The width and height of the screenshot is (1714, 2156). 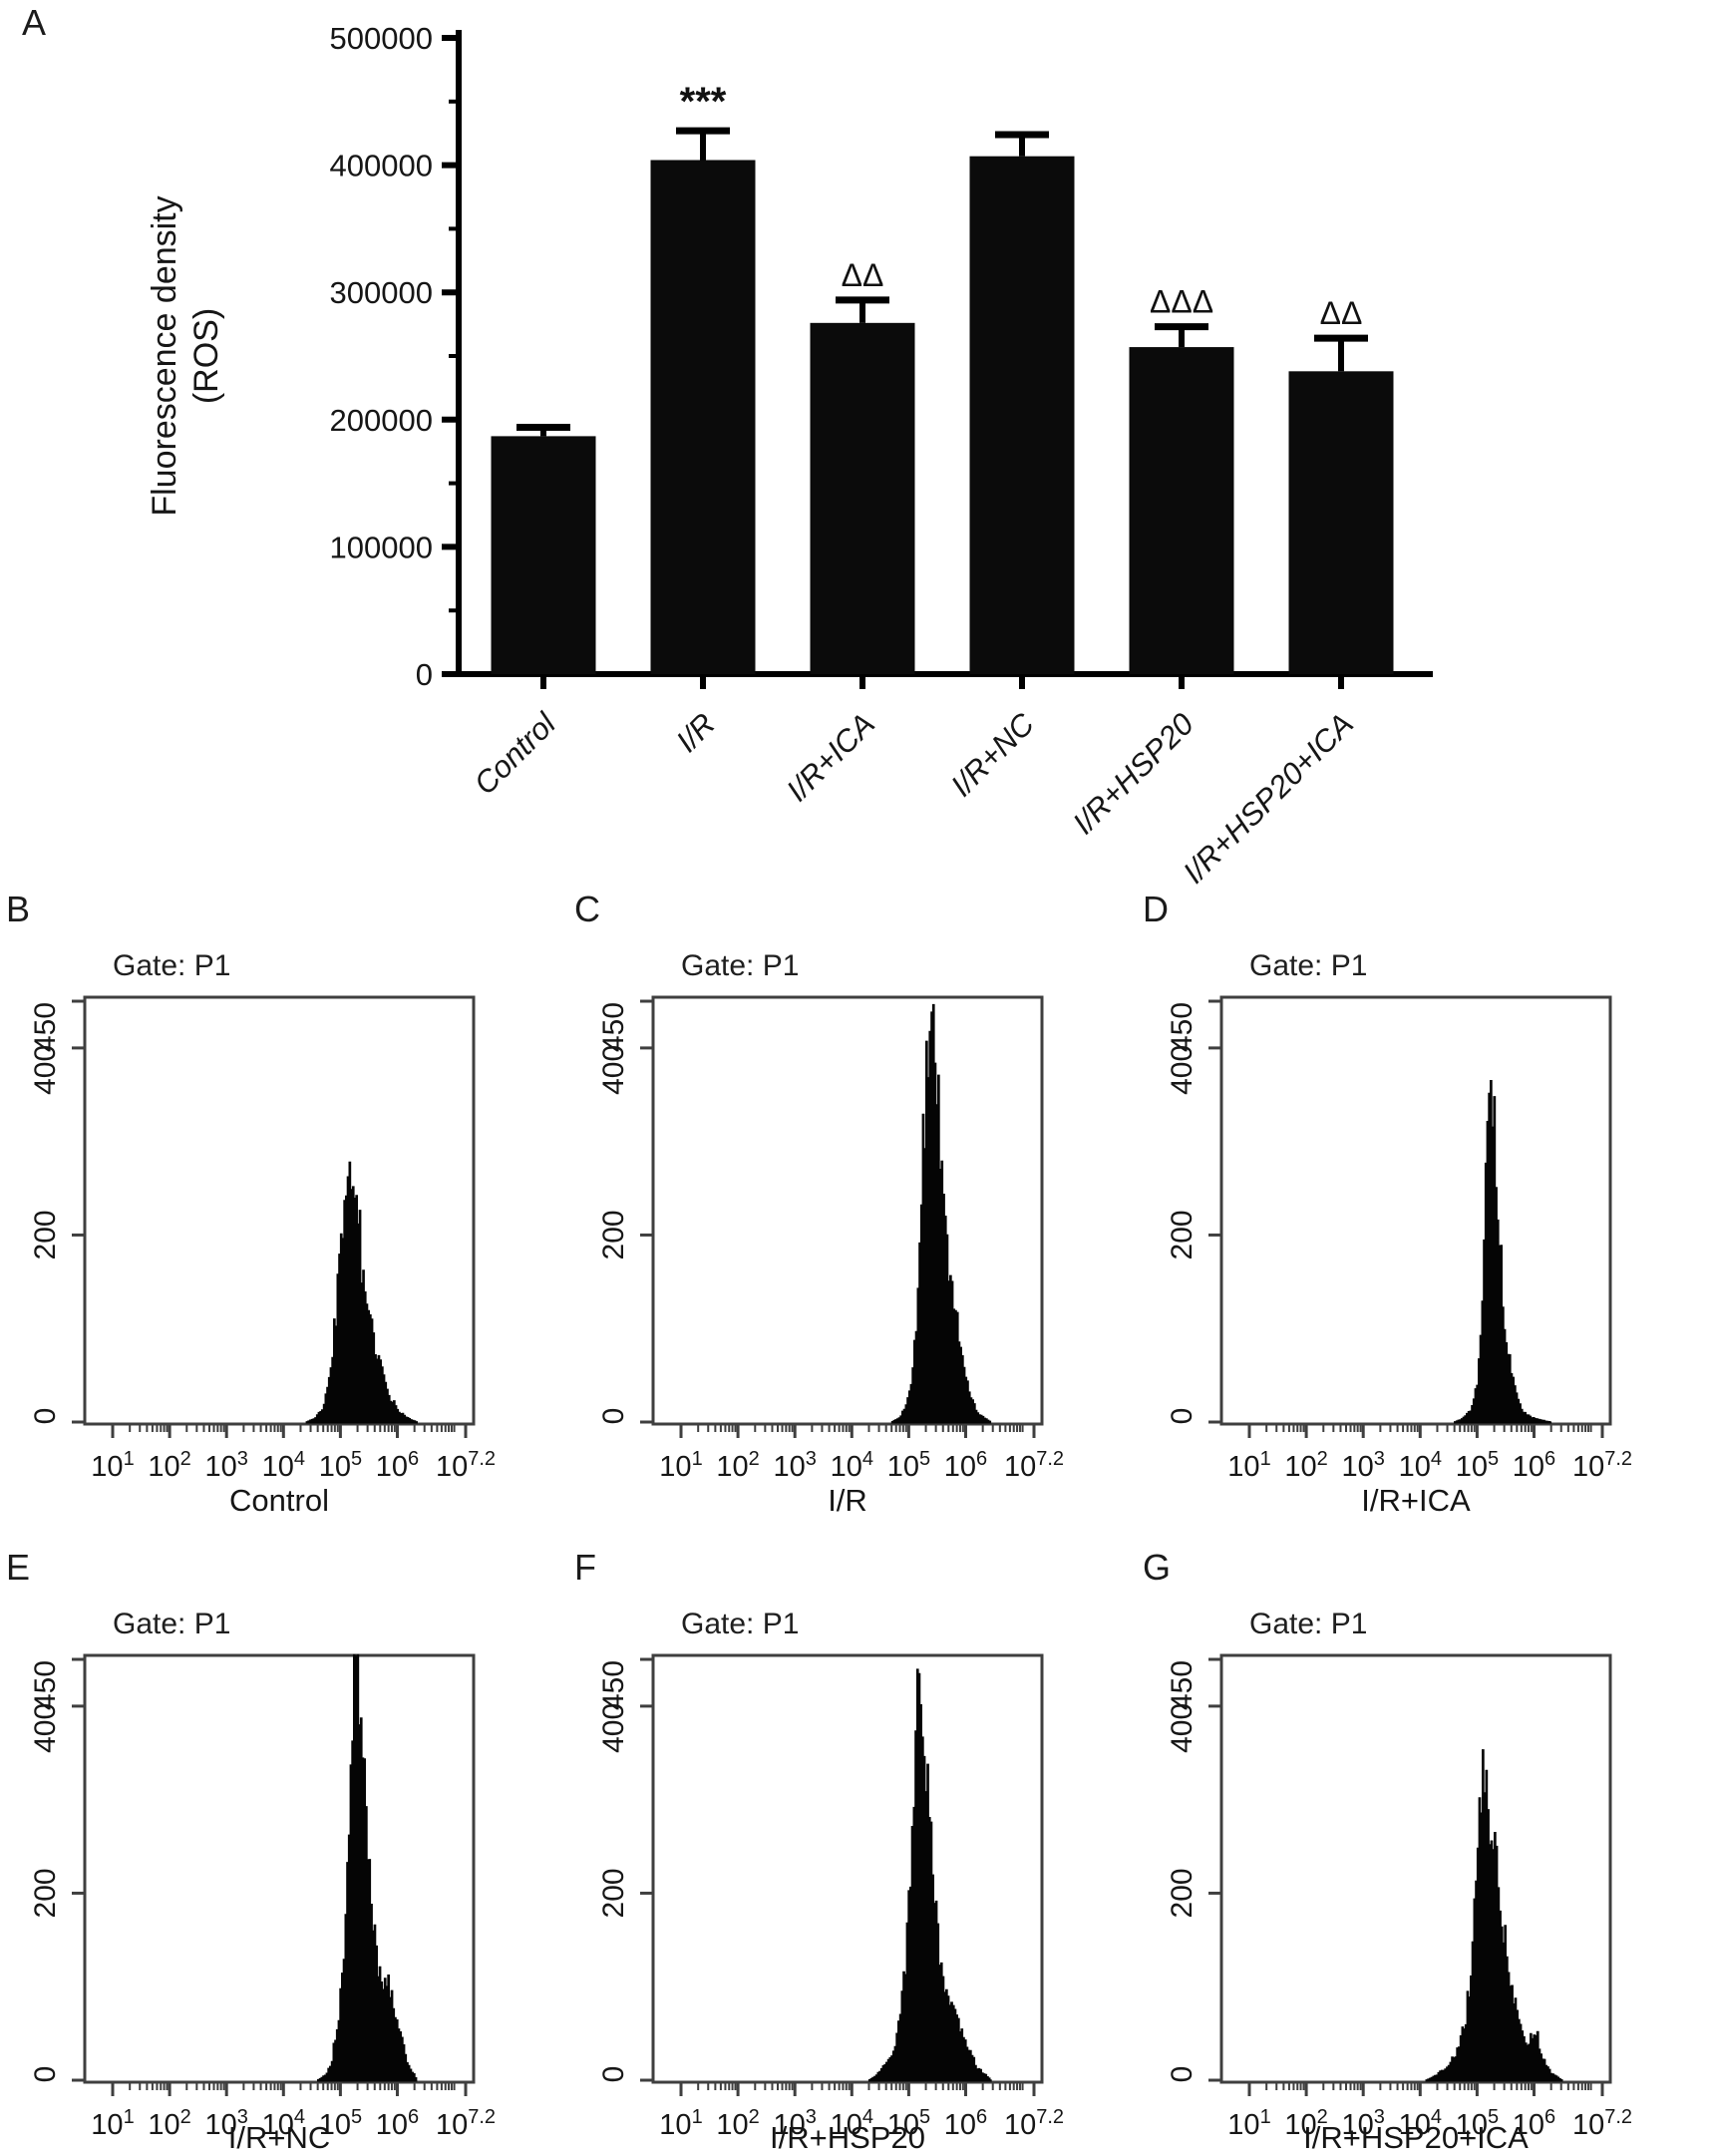 I want to click on hist-xlabel-control: Control, so click(x=279, y=1501).